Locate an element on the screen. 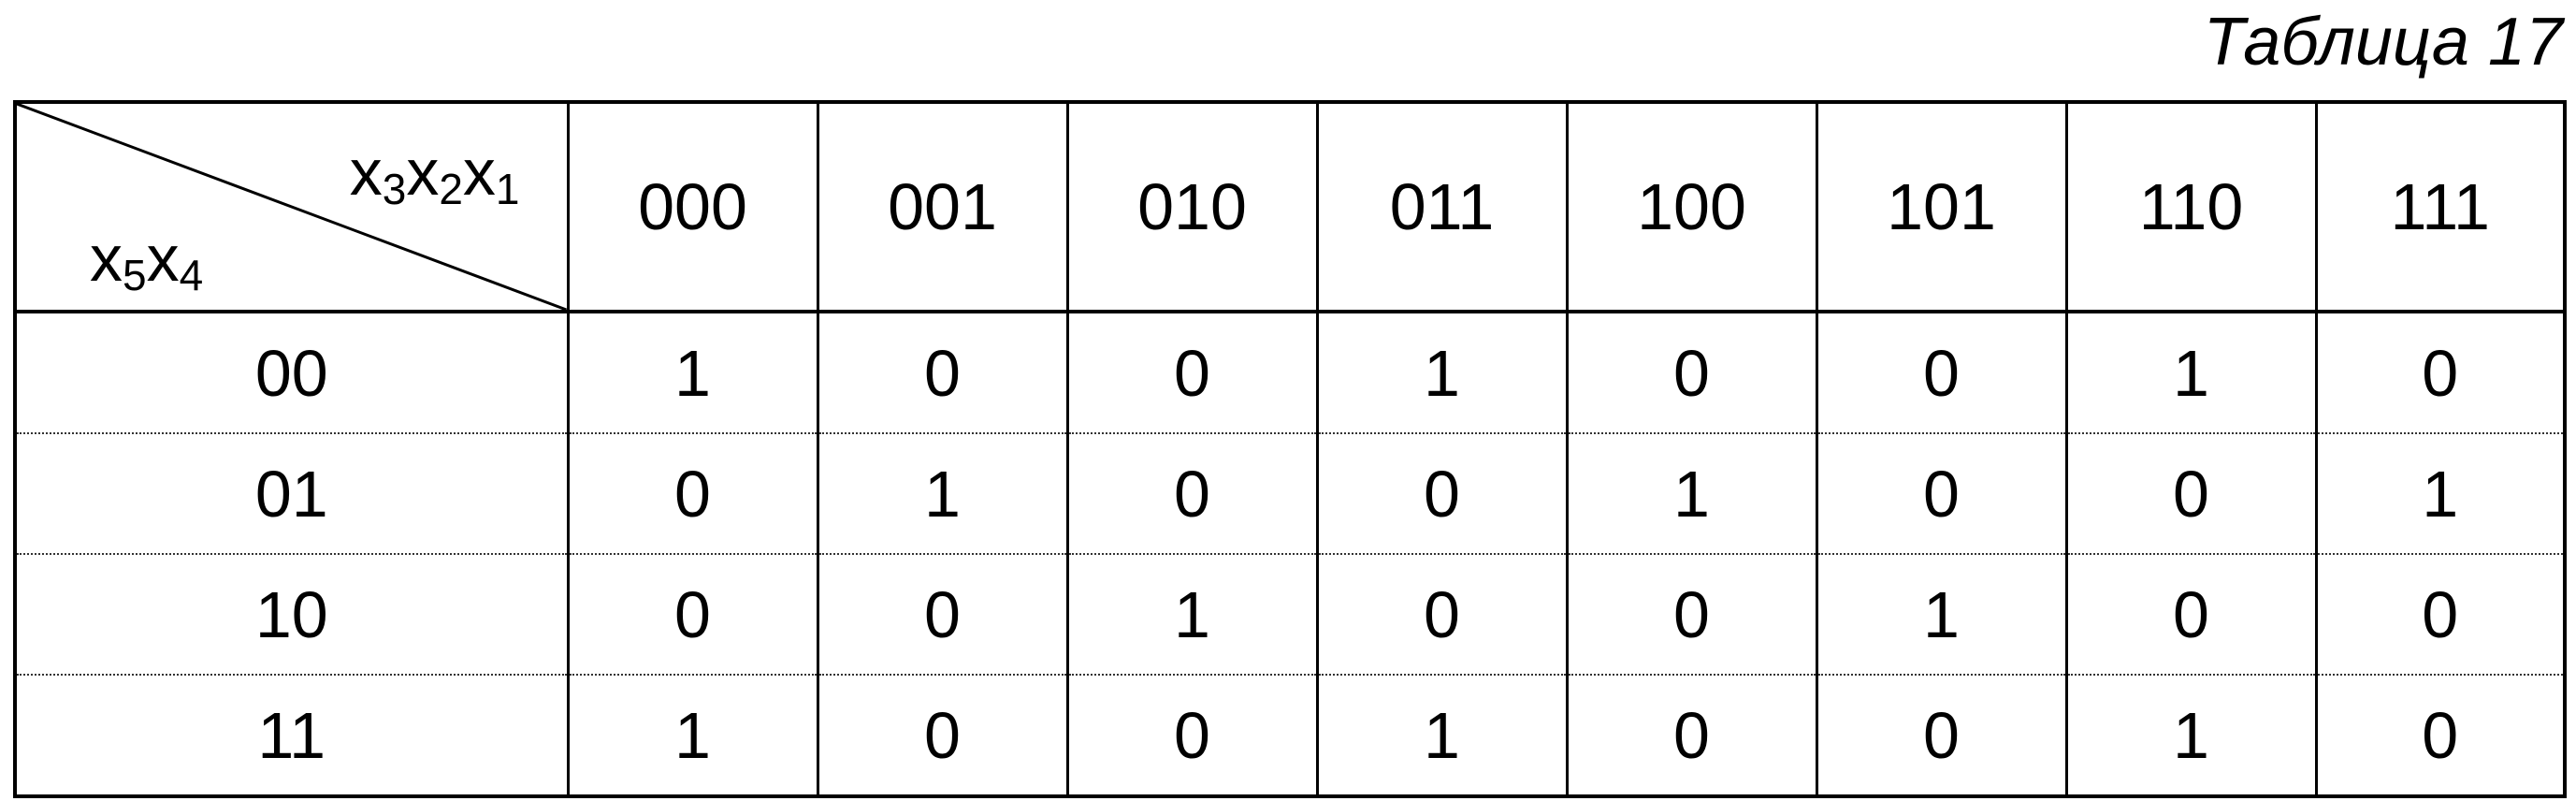 This screenshot has height=801, width=2576. column-header: 011 is located at coordinates (1441, 207).